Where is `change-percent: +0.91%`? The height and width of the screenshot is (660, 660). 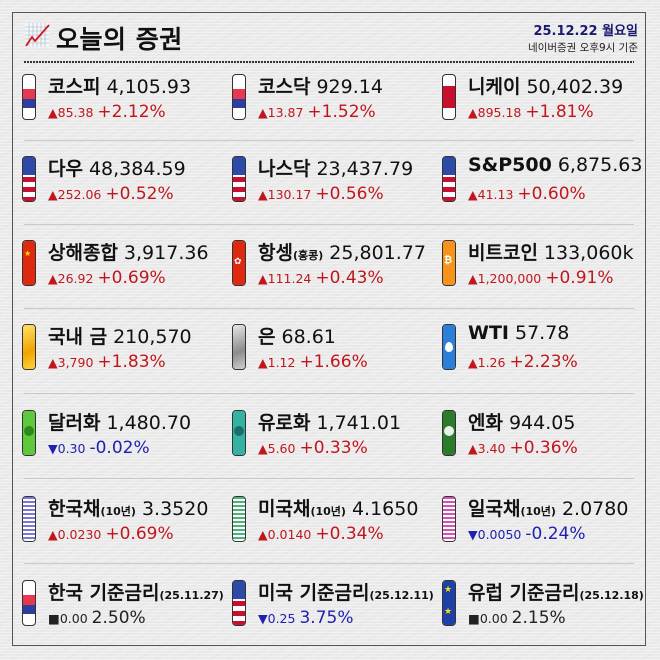
change-percent: +0.91% is located at coordinates (579, 278).